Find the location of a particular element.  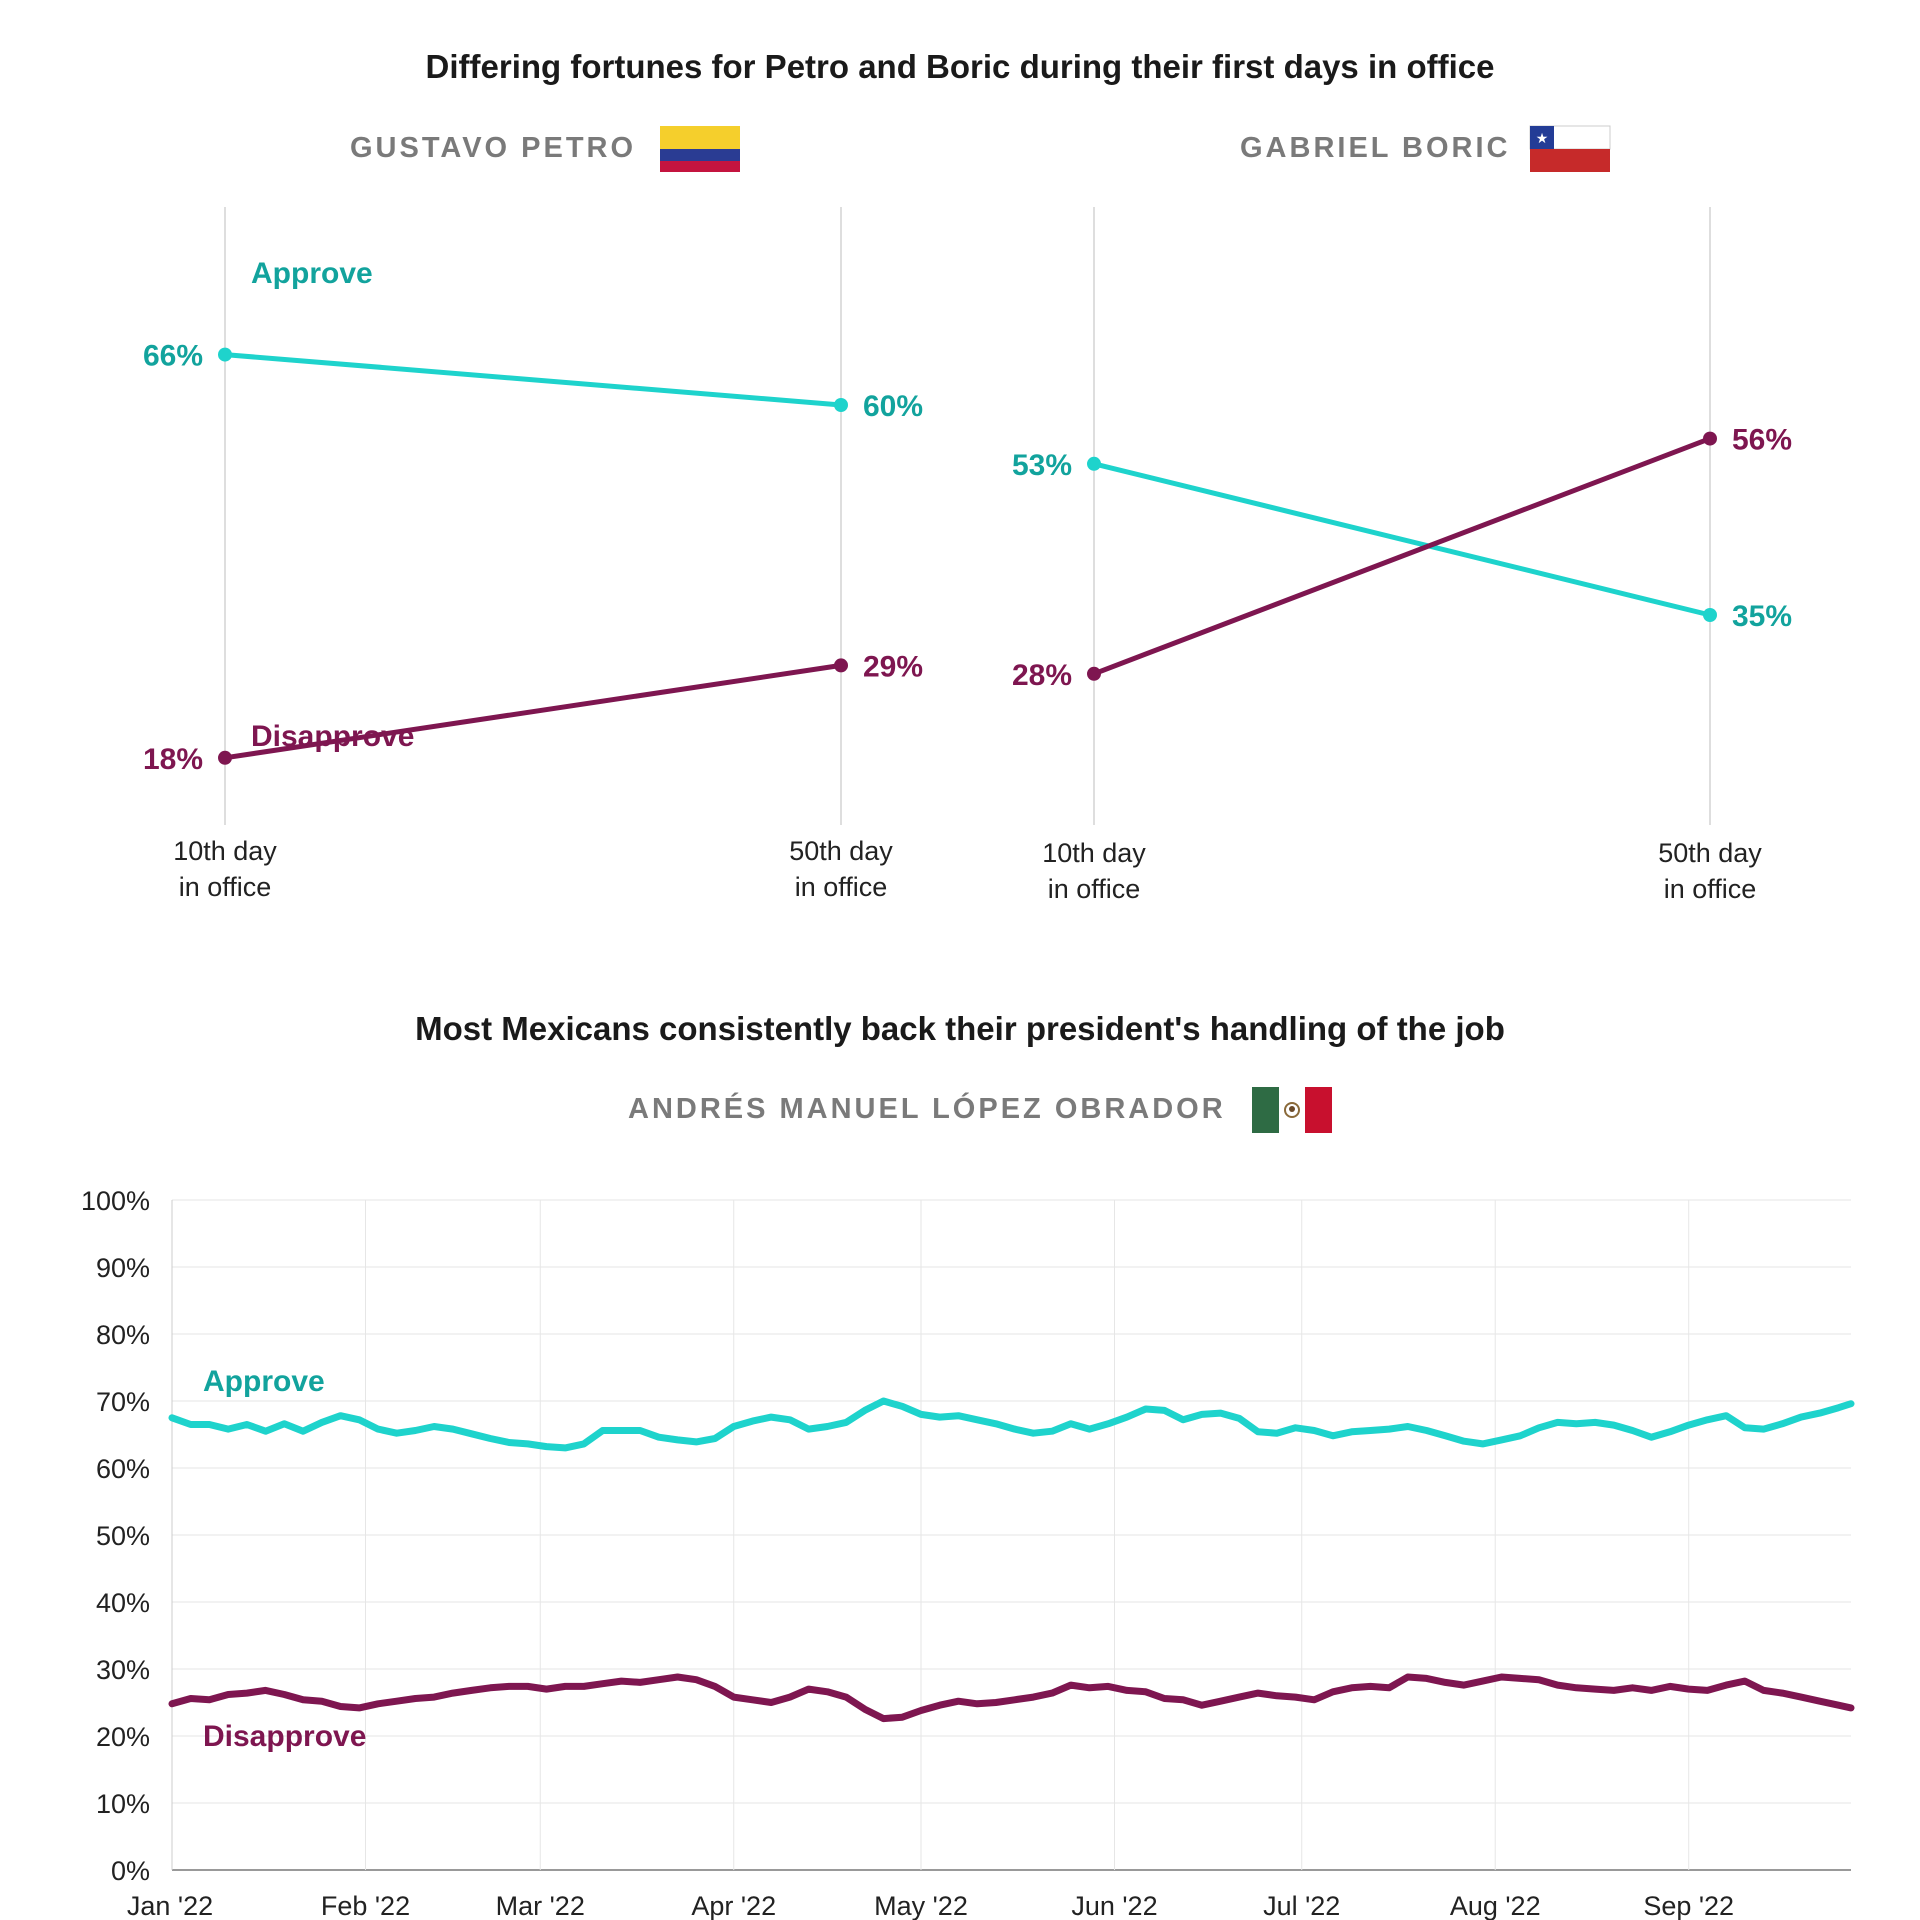

x-tick-label: Jun '22 is located at coordinates (1114, 1905).